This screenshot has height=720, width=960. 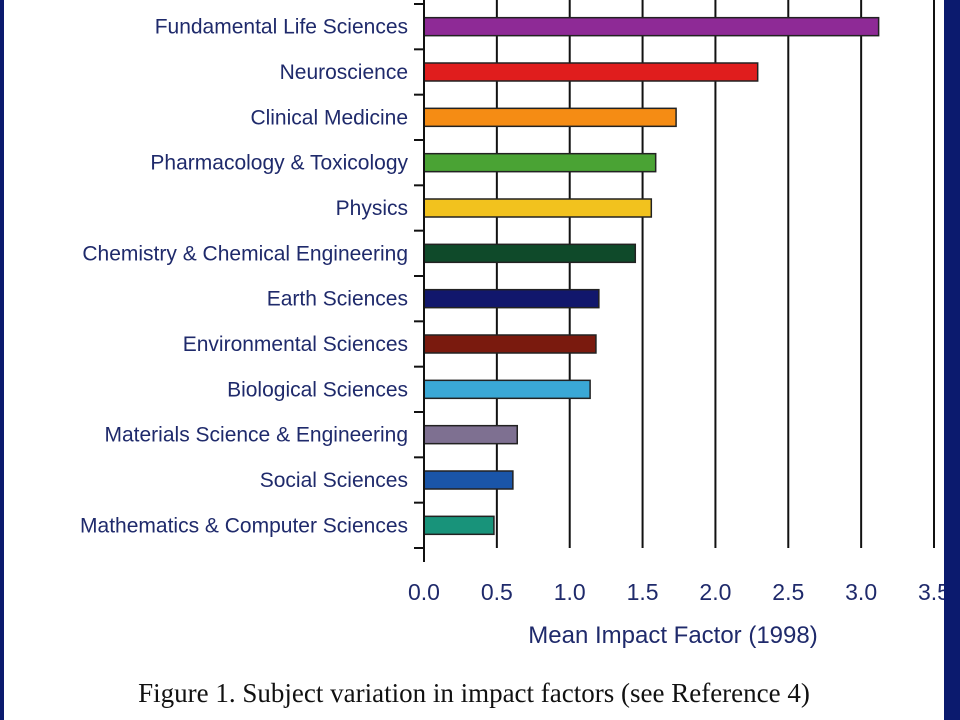 I want to click on x-tick-label-5: 2.5, so click(x=788, y=592).